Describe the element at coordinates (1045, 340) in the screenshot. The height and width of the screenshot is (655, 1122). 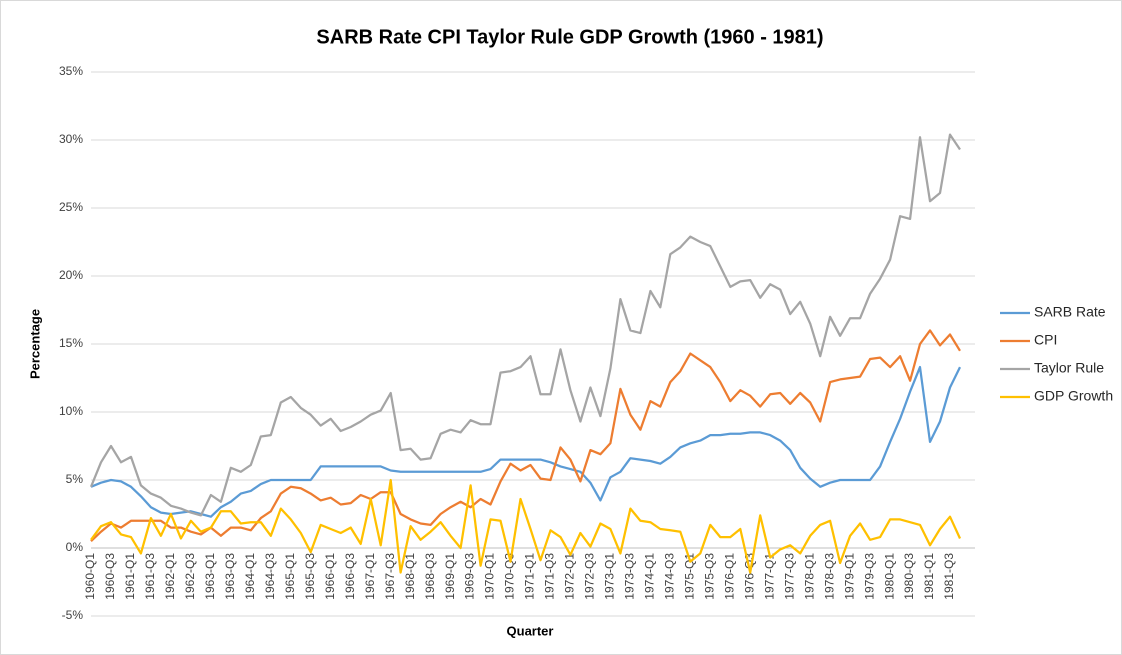
I see `legend-label: CPI` at that location.